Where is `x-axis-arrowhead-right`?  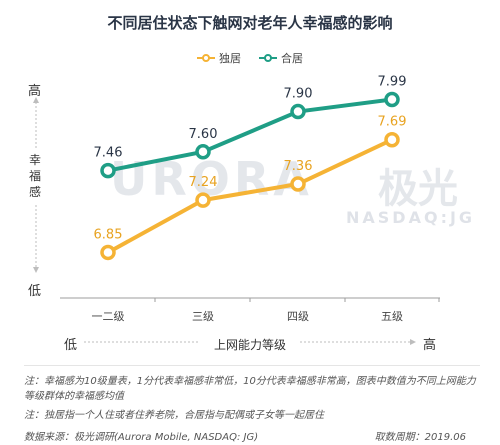
x-axis-arrowhead-right is located at coordinates (413, 342).